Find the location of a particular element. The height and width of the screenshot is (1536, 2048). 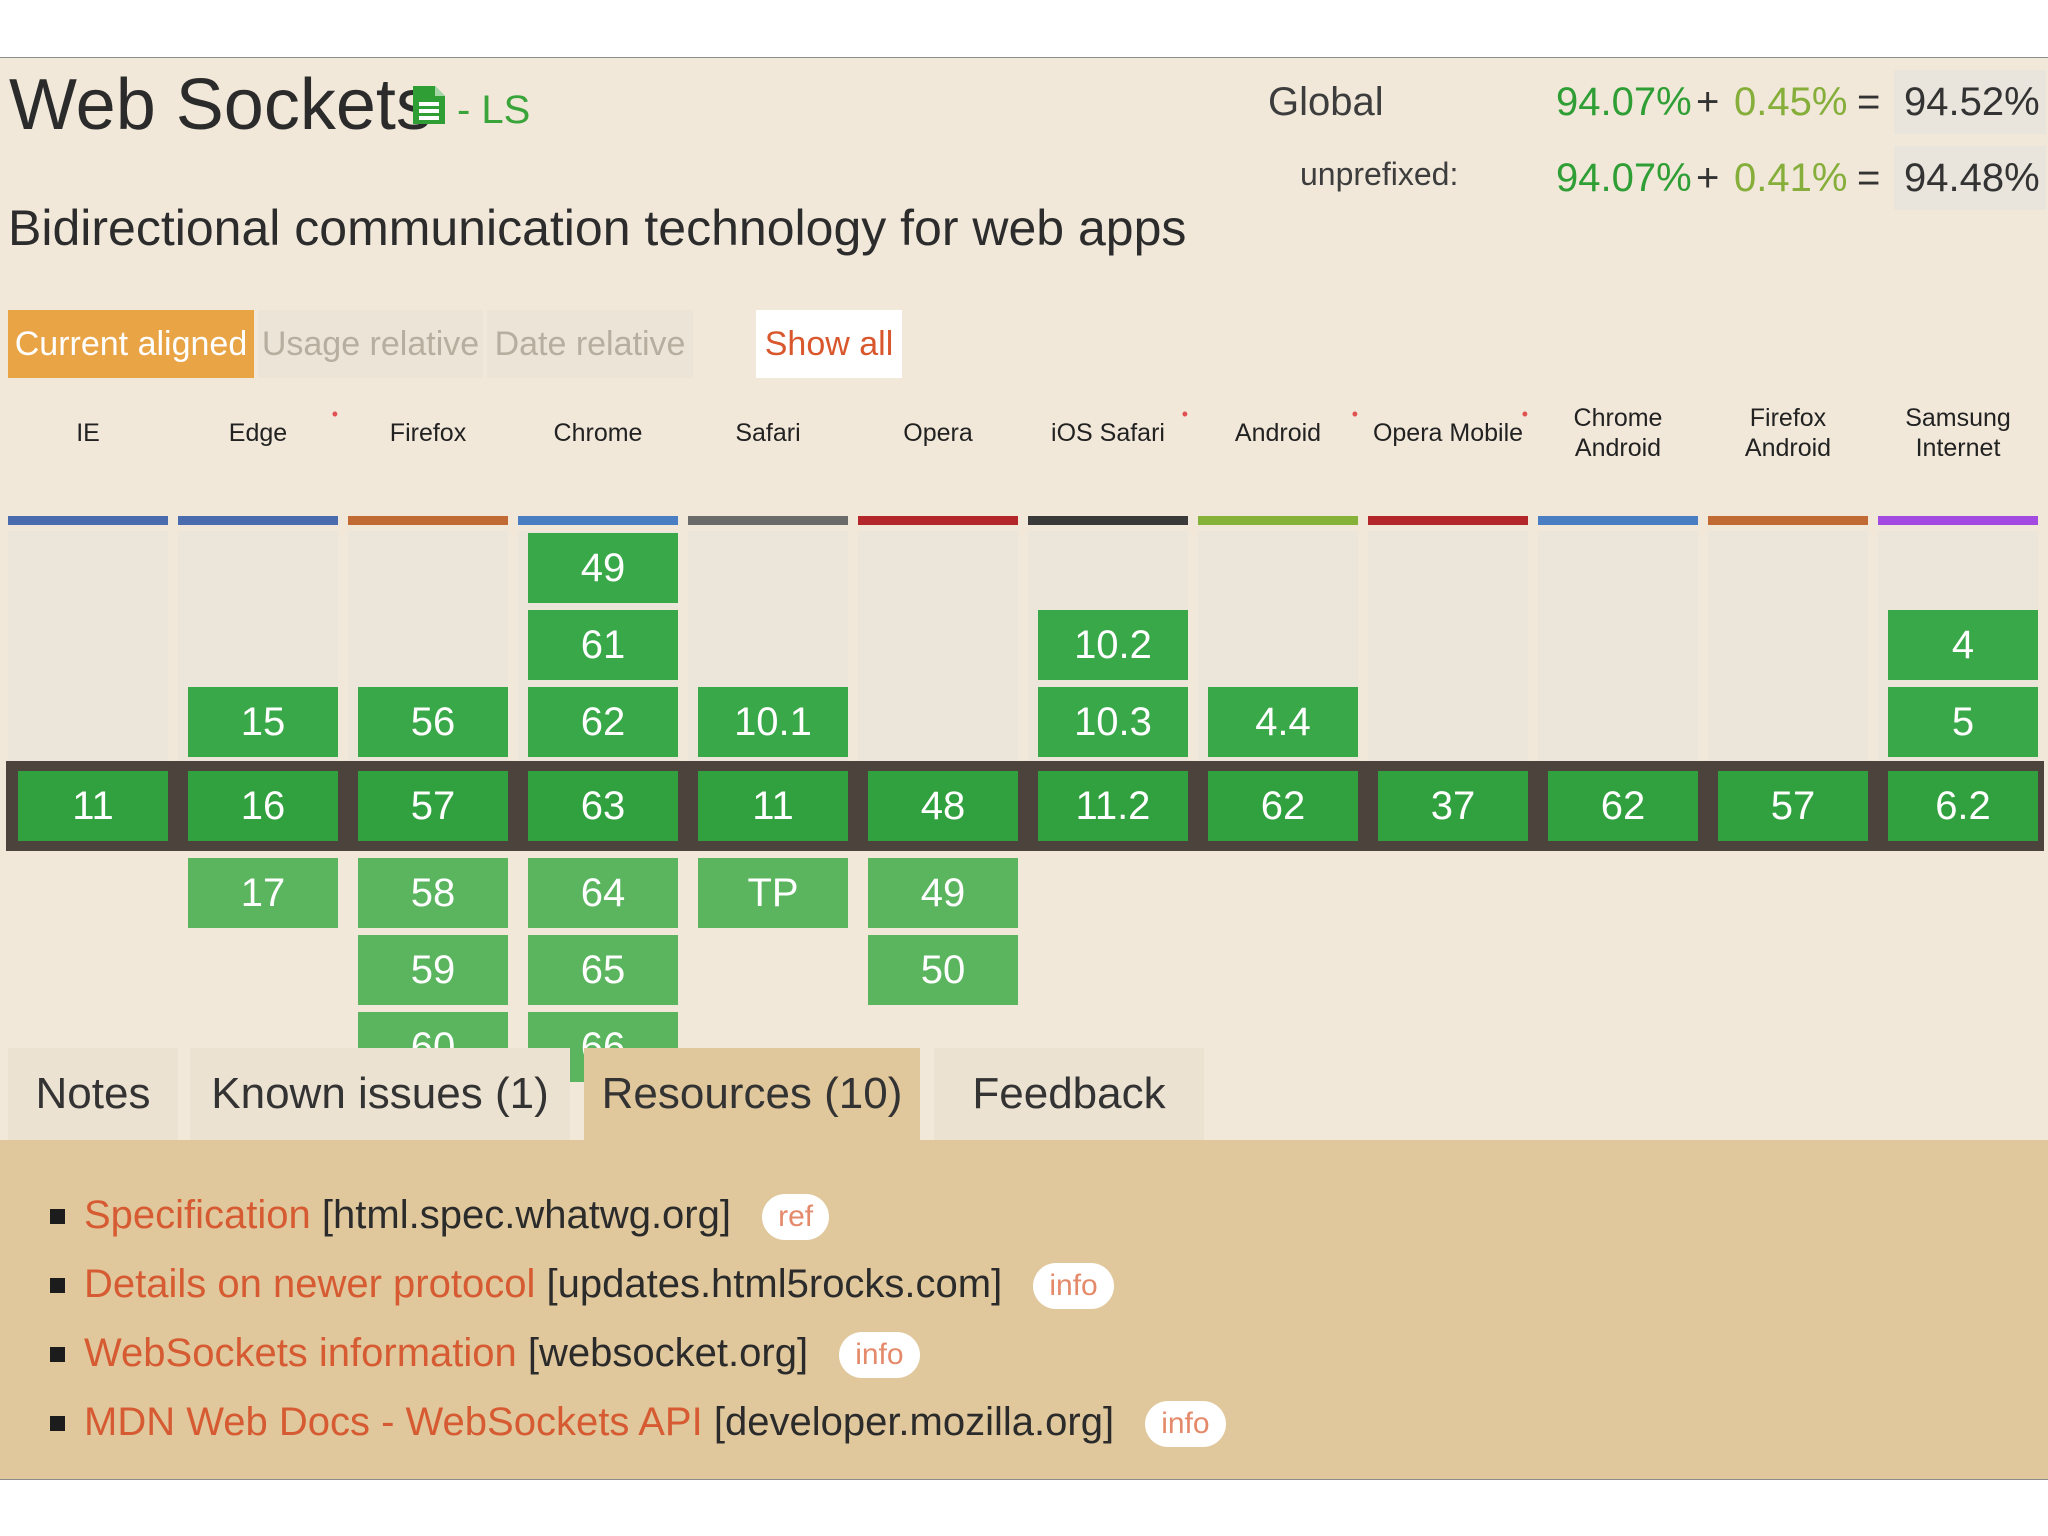

tab-notes: Notes is located at coordinates (93, 1094).